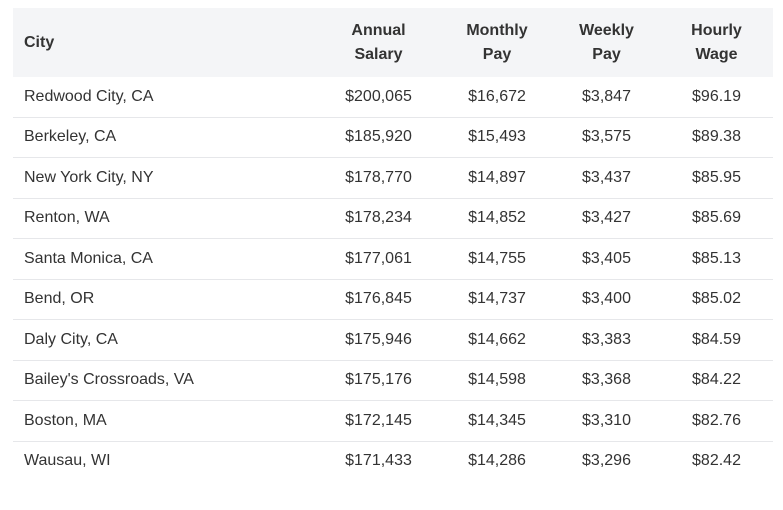  Describe the element at coordinates (716, 137) in the screenshot. I see `cell-hourly-wage: $89.38` at that location.